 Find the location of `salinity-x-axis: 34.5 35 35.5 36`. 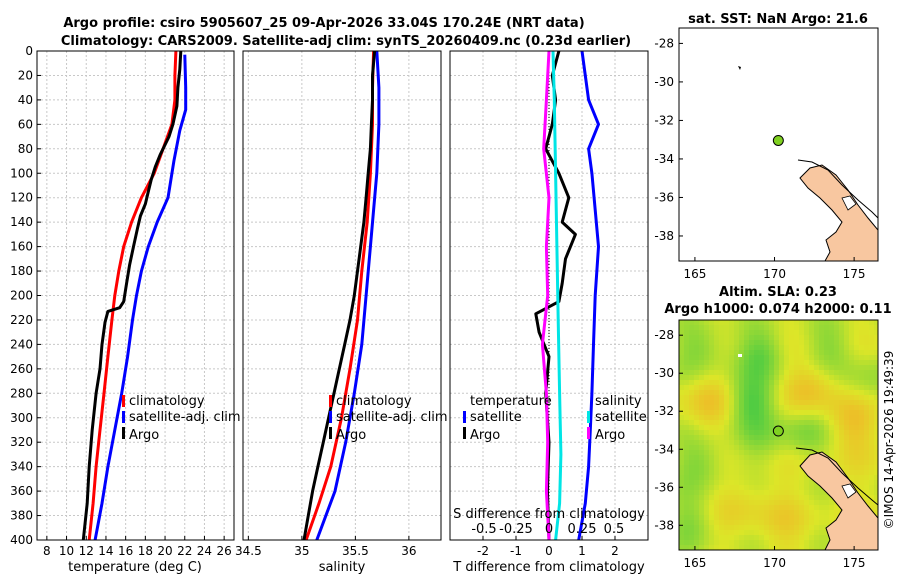

salinity-x-axis: 34.5 35 35.5 36 is located at coordinates (326, 547).